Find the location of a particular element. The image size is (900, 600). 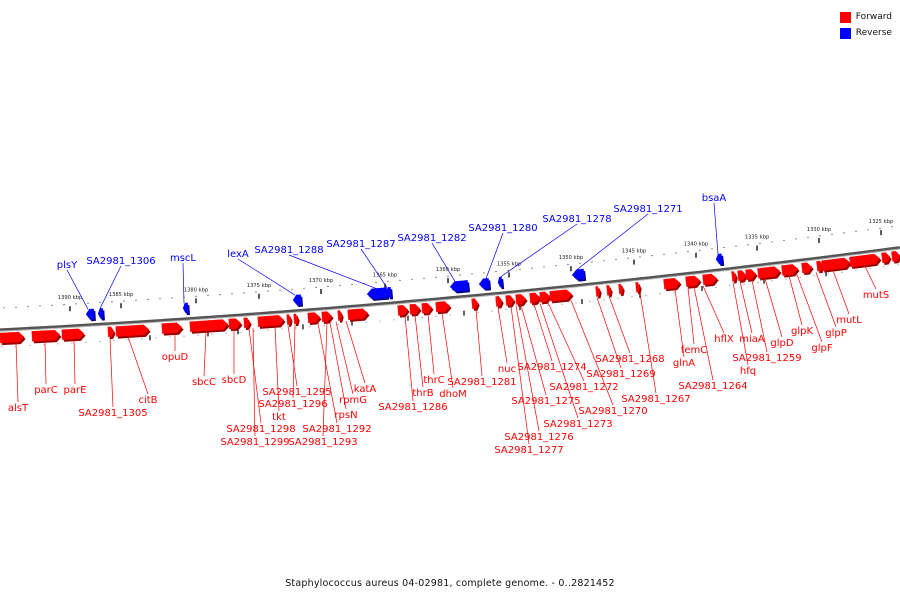

gene-label-tkt: tkt is located at coordinates (279, 417).